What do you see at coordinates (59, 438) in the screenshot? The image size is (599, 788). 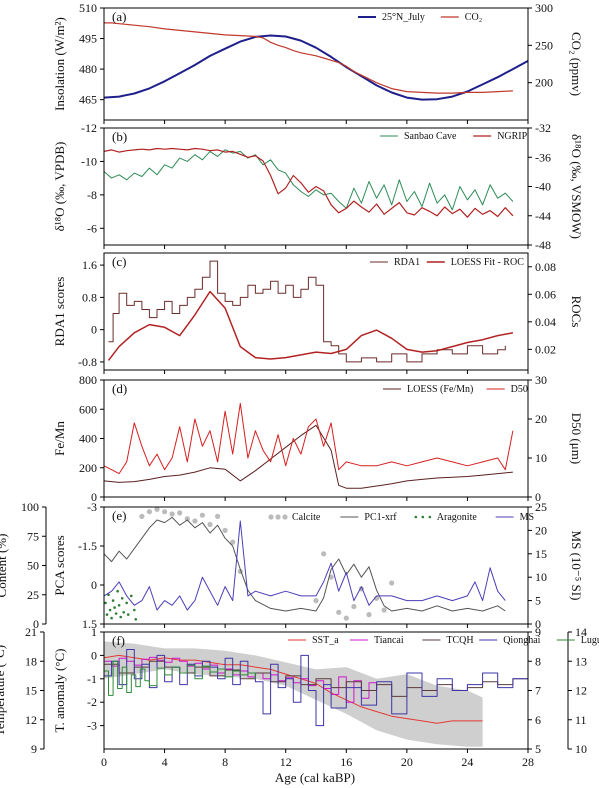 I see `y-axis-label: Fe/Mn` at bounding box center [59, 438].